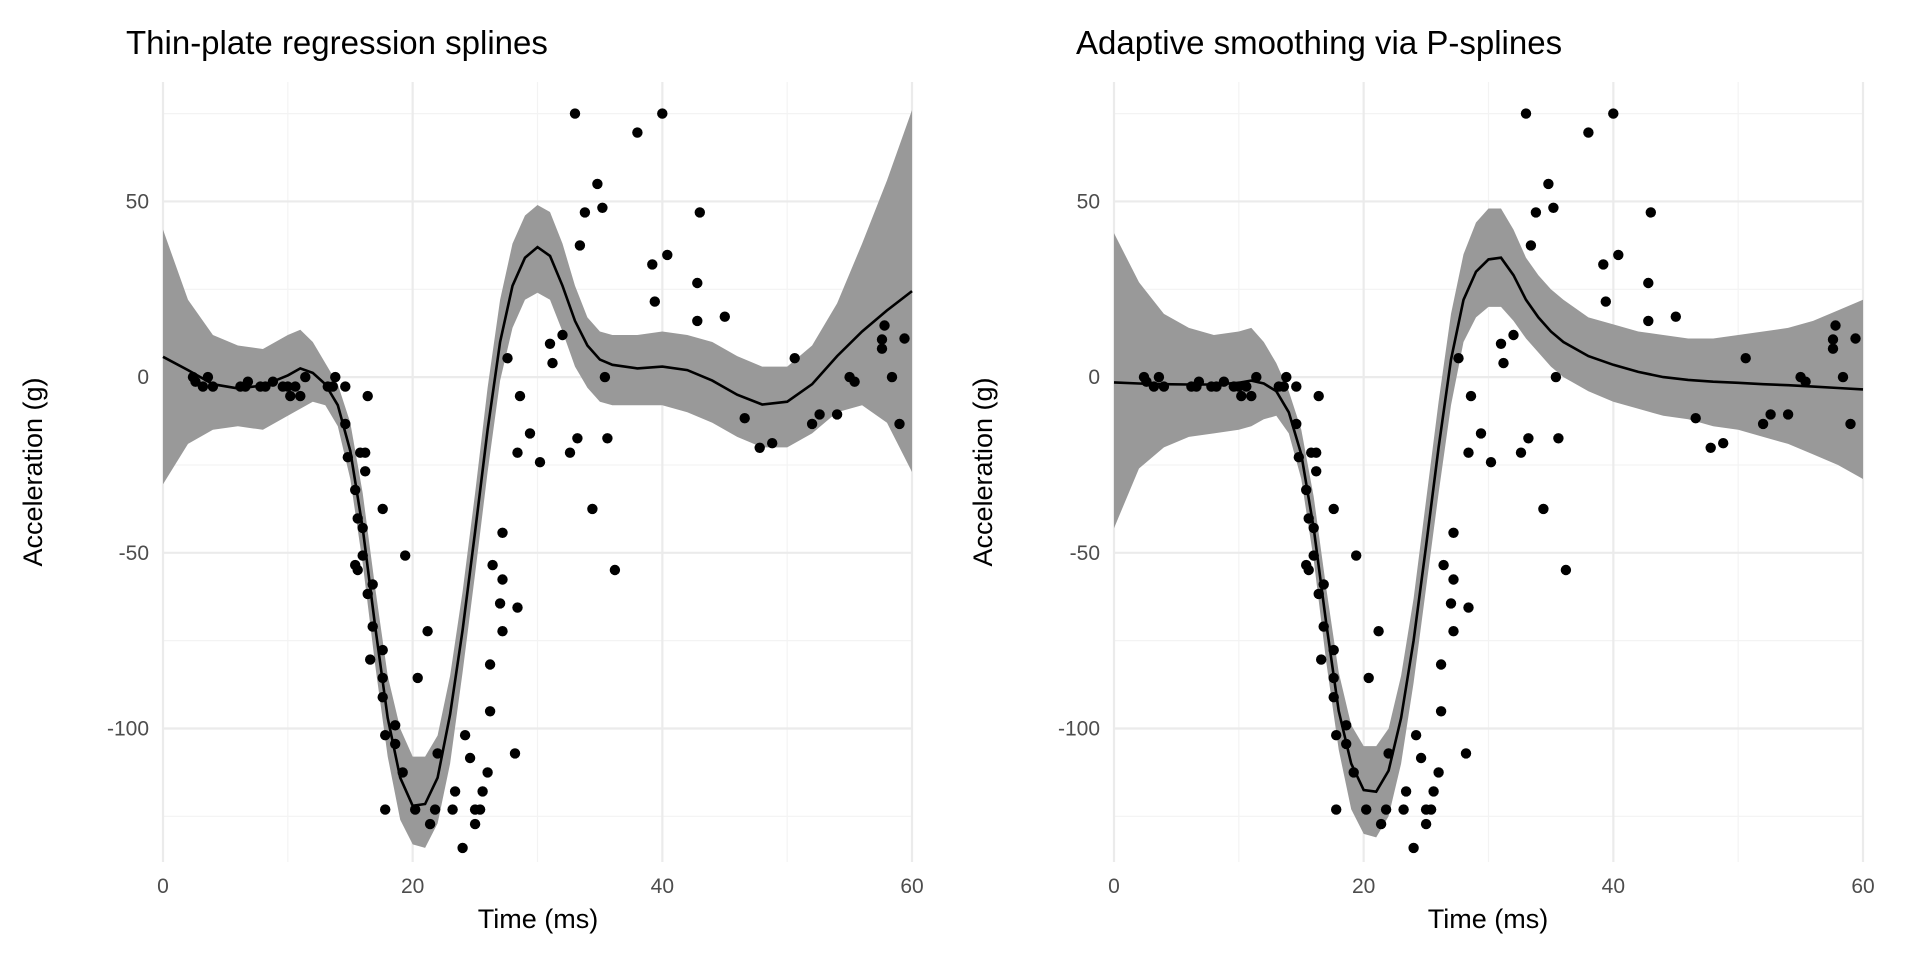 This screenshot has height=960, width=1920. Describe the element at coordinates (337, 42) in the screenshot. I see `chart-title: Thin-plate regression splines` at that location.